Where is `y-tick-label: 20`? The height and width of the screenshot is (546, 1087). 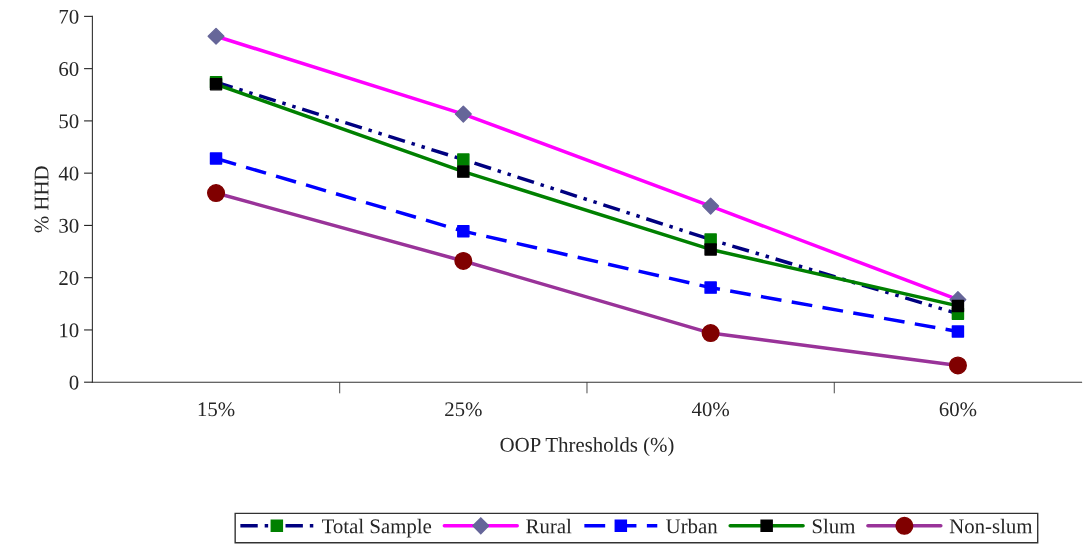 y-tick-label: 20 is located at coordinates (69, 278).